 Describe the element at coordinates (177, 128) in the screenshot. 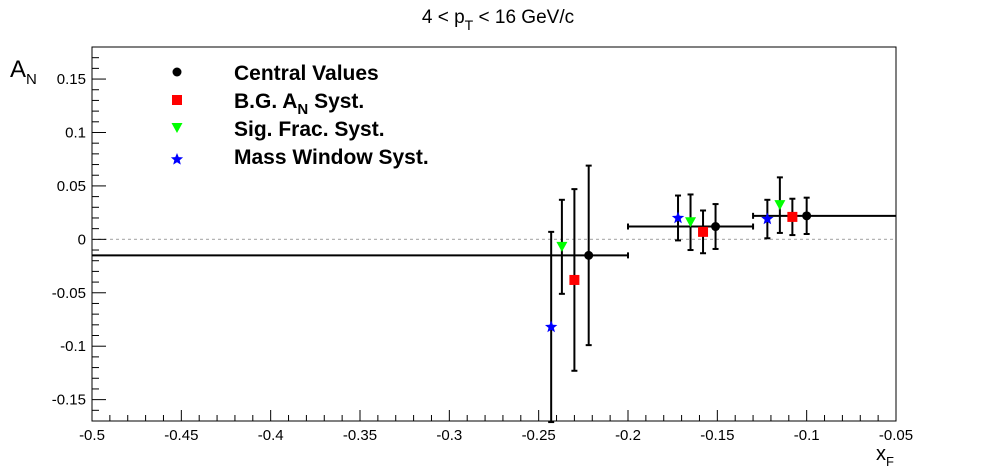

I see `legend-marker-triangle` at that location.